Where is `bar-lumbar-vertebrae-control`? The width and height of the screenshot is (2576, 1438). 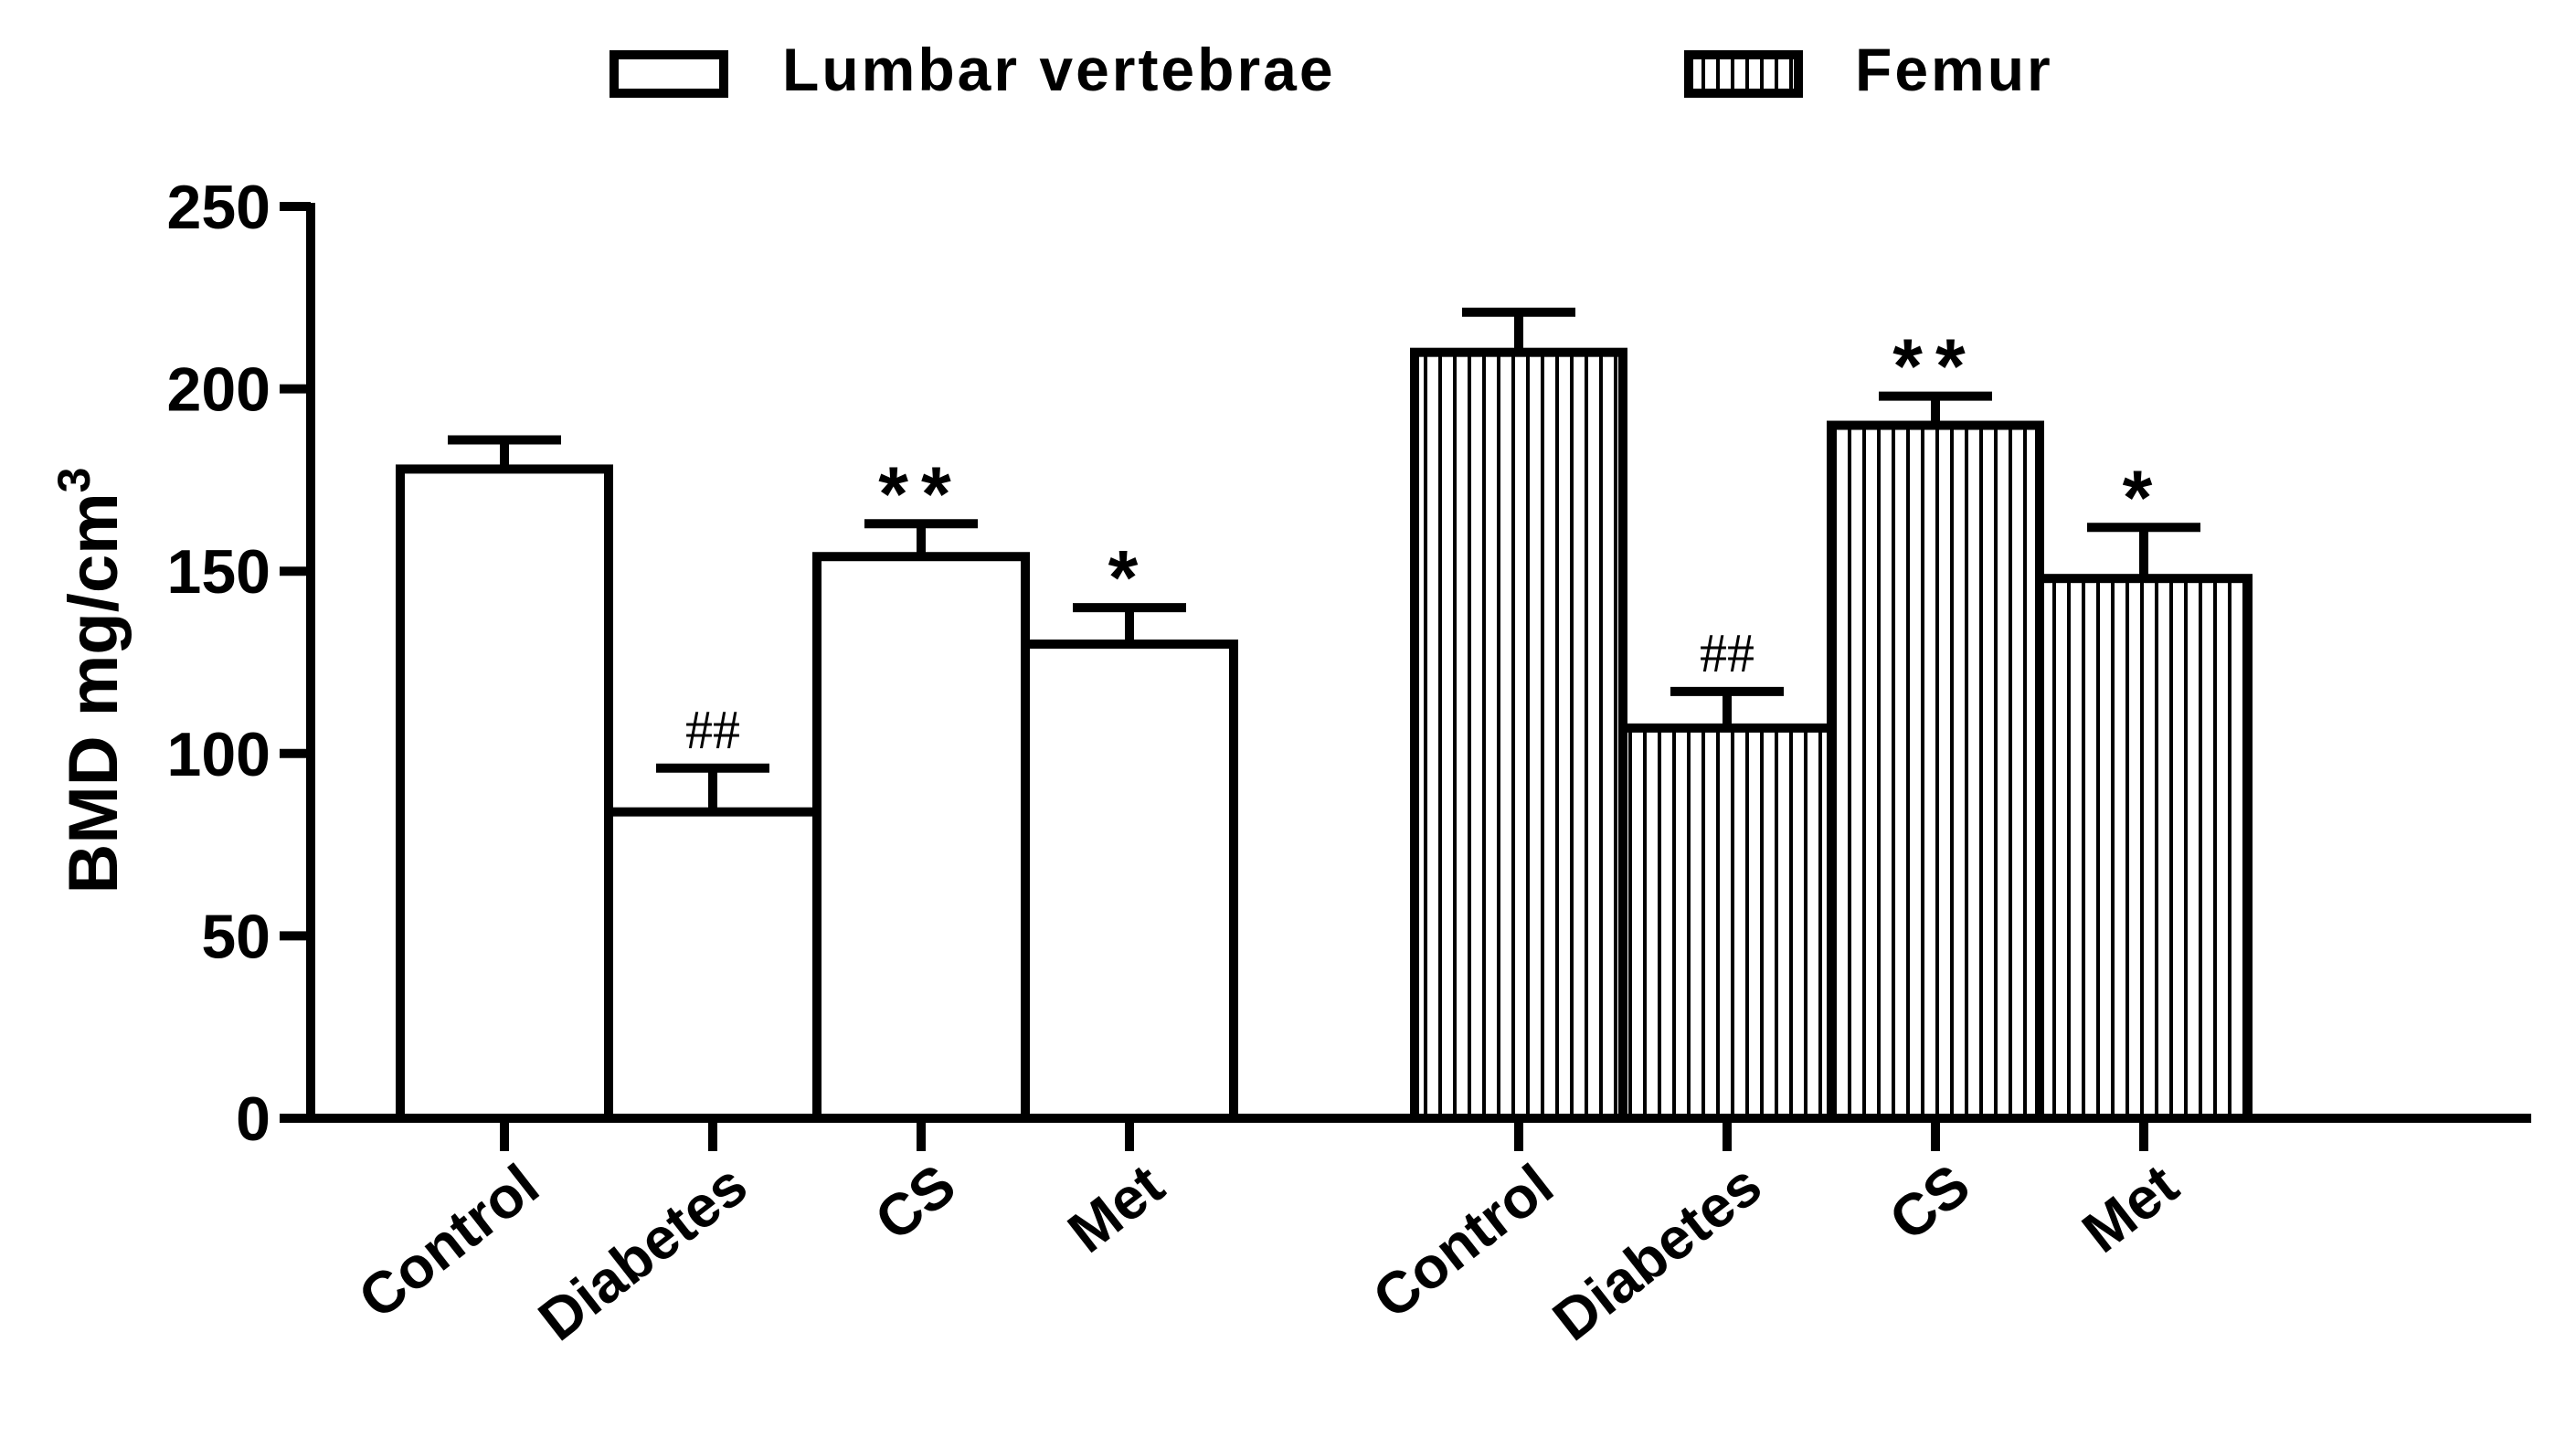 bar-lumbar-vertebrae-control is located at coordinates (504, 794).